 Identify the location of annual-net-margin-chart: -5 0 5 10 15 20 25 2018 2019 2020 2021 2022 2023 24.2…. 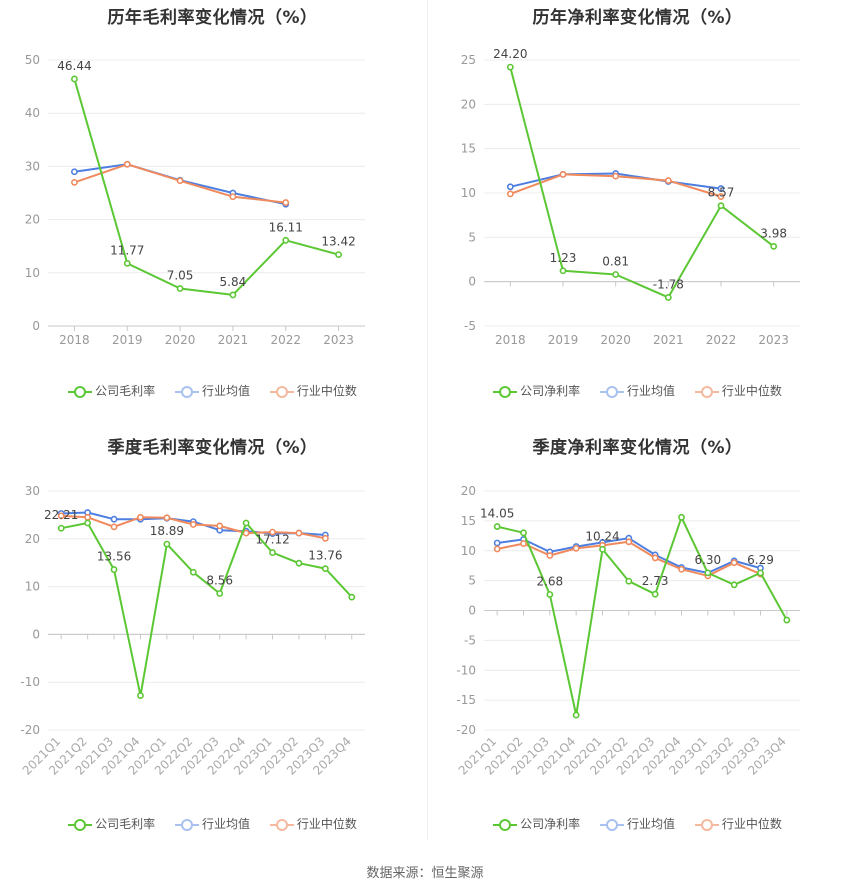
(630, 197).